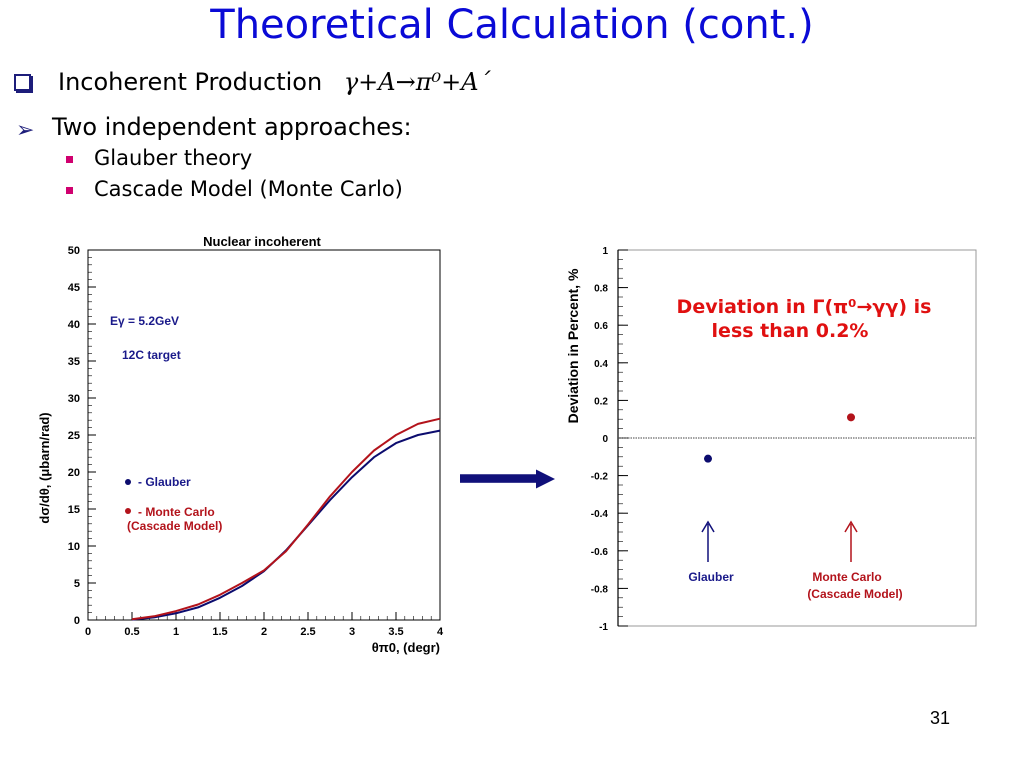  Describe the element at coordinates (307, 632) in the screenshot. I see `x-tick-label: 2.5` at that location.